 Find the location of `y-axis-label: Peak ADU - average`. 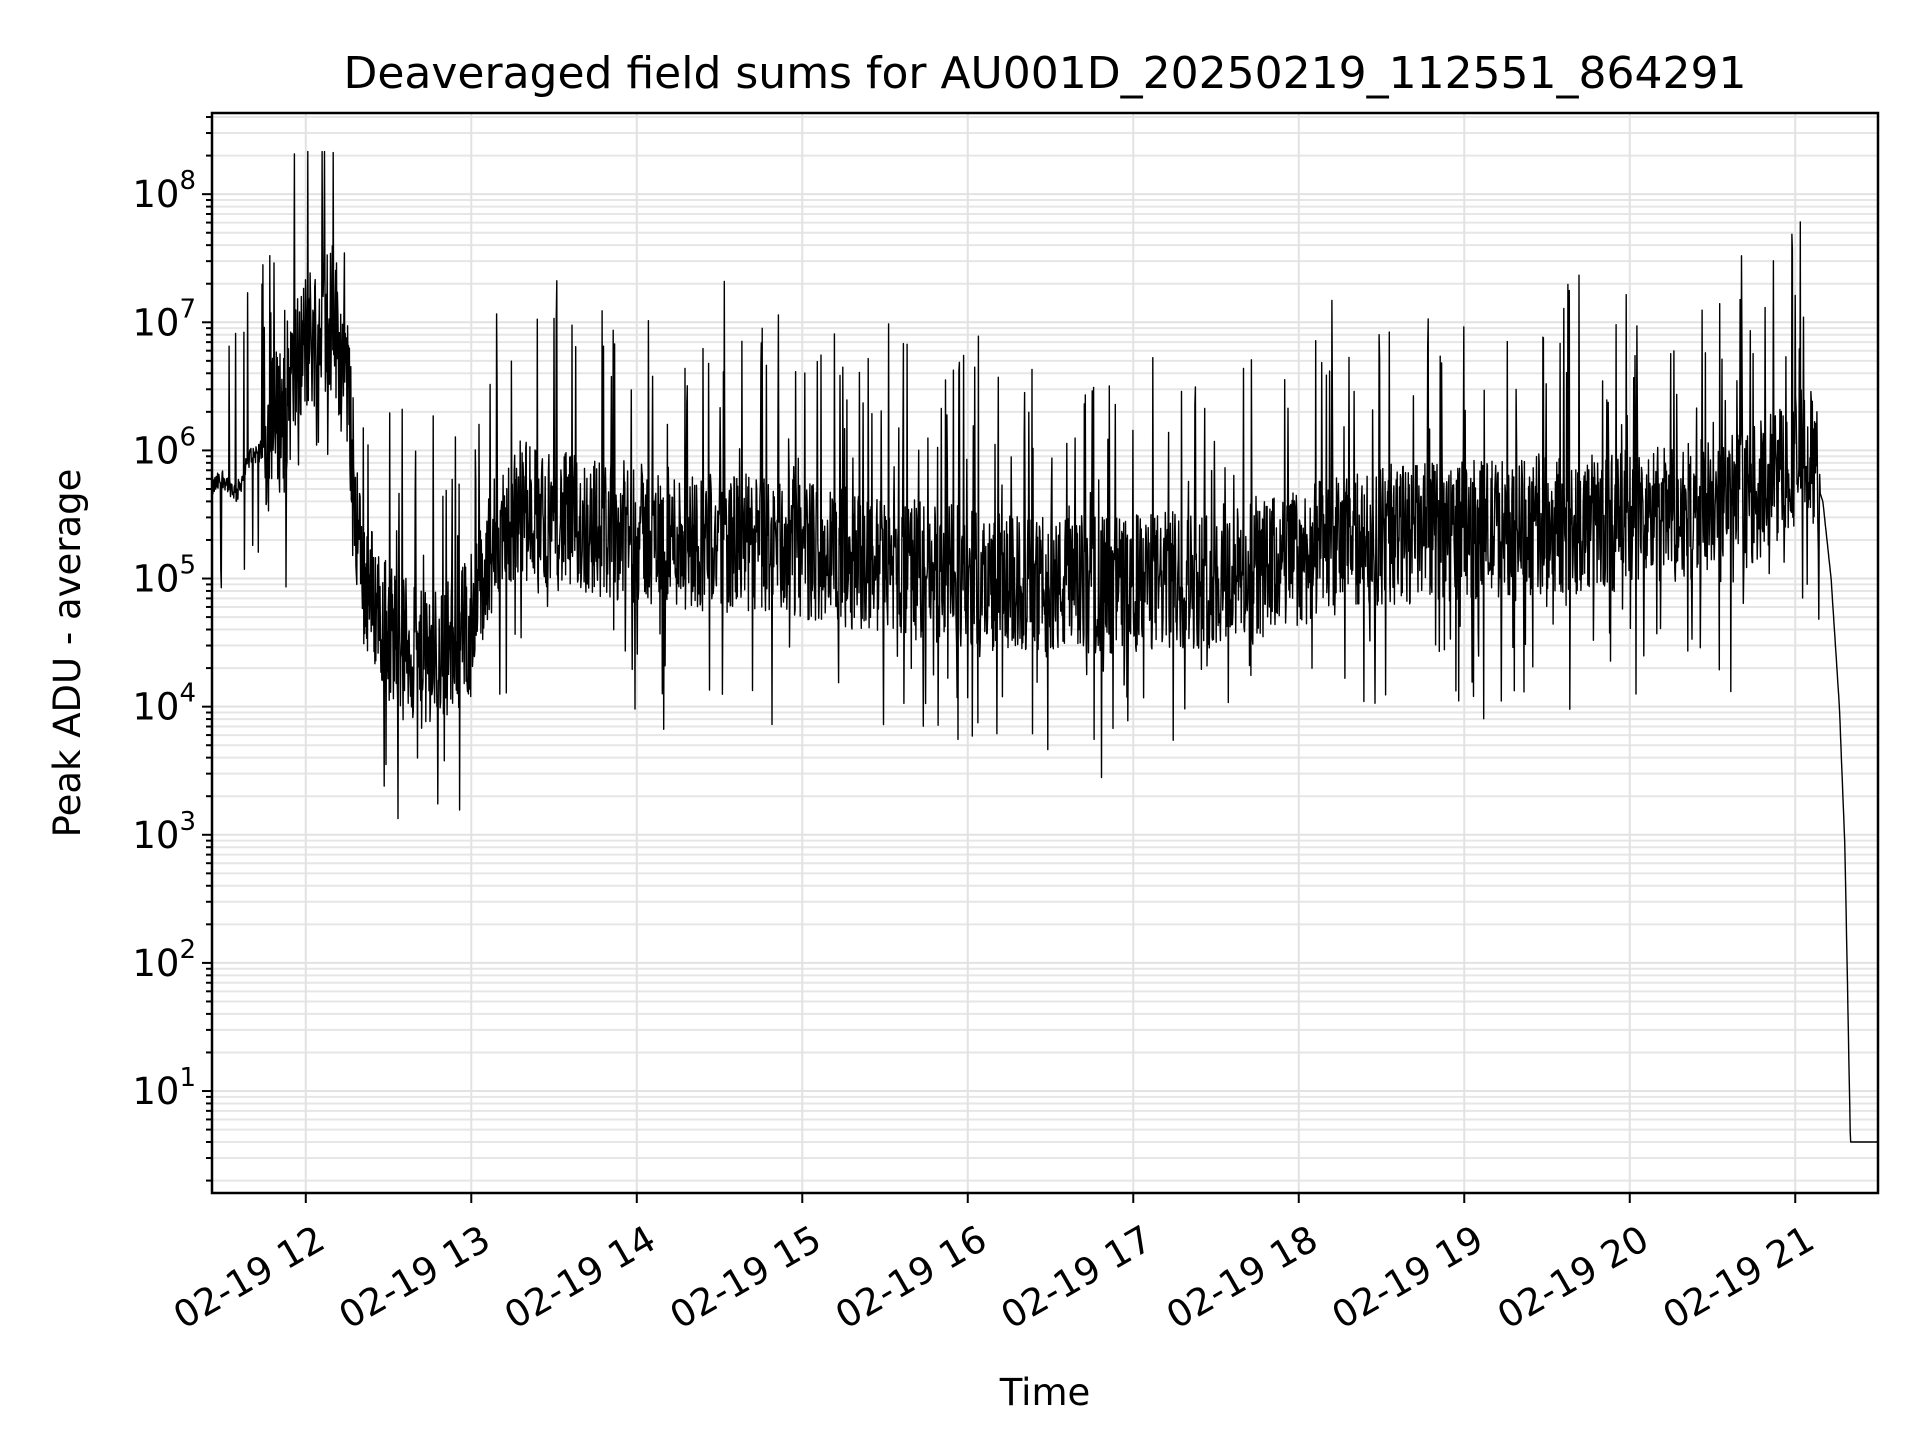

y-axis-label: Peak ADU - average is located at coordinates (67, 653).